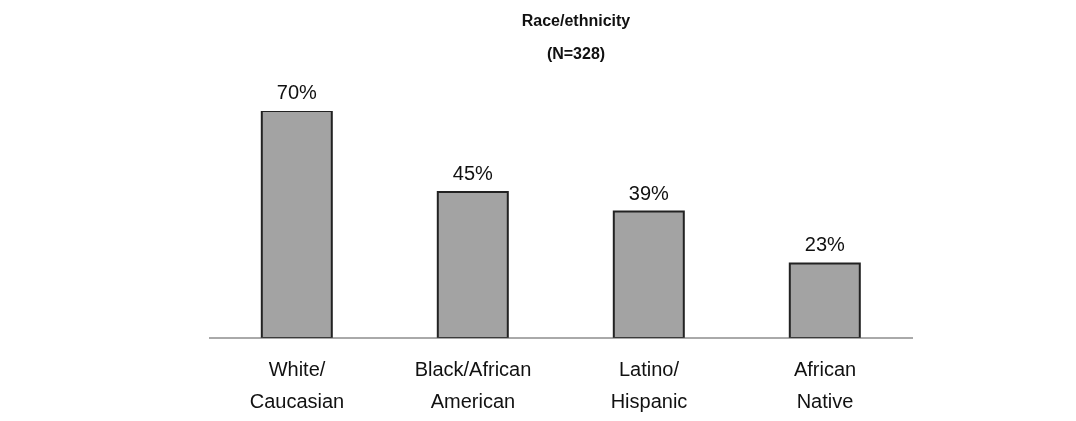  I want to click on data-label: 70%, so click(297, 92).